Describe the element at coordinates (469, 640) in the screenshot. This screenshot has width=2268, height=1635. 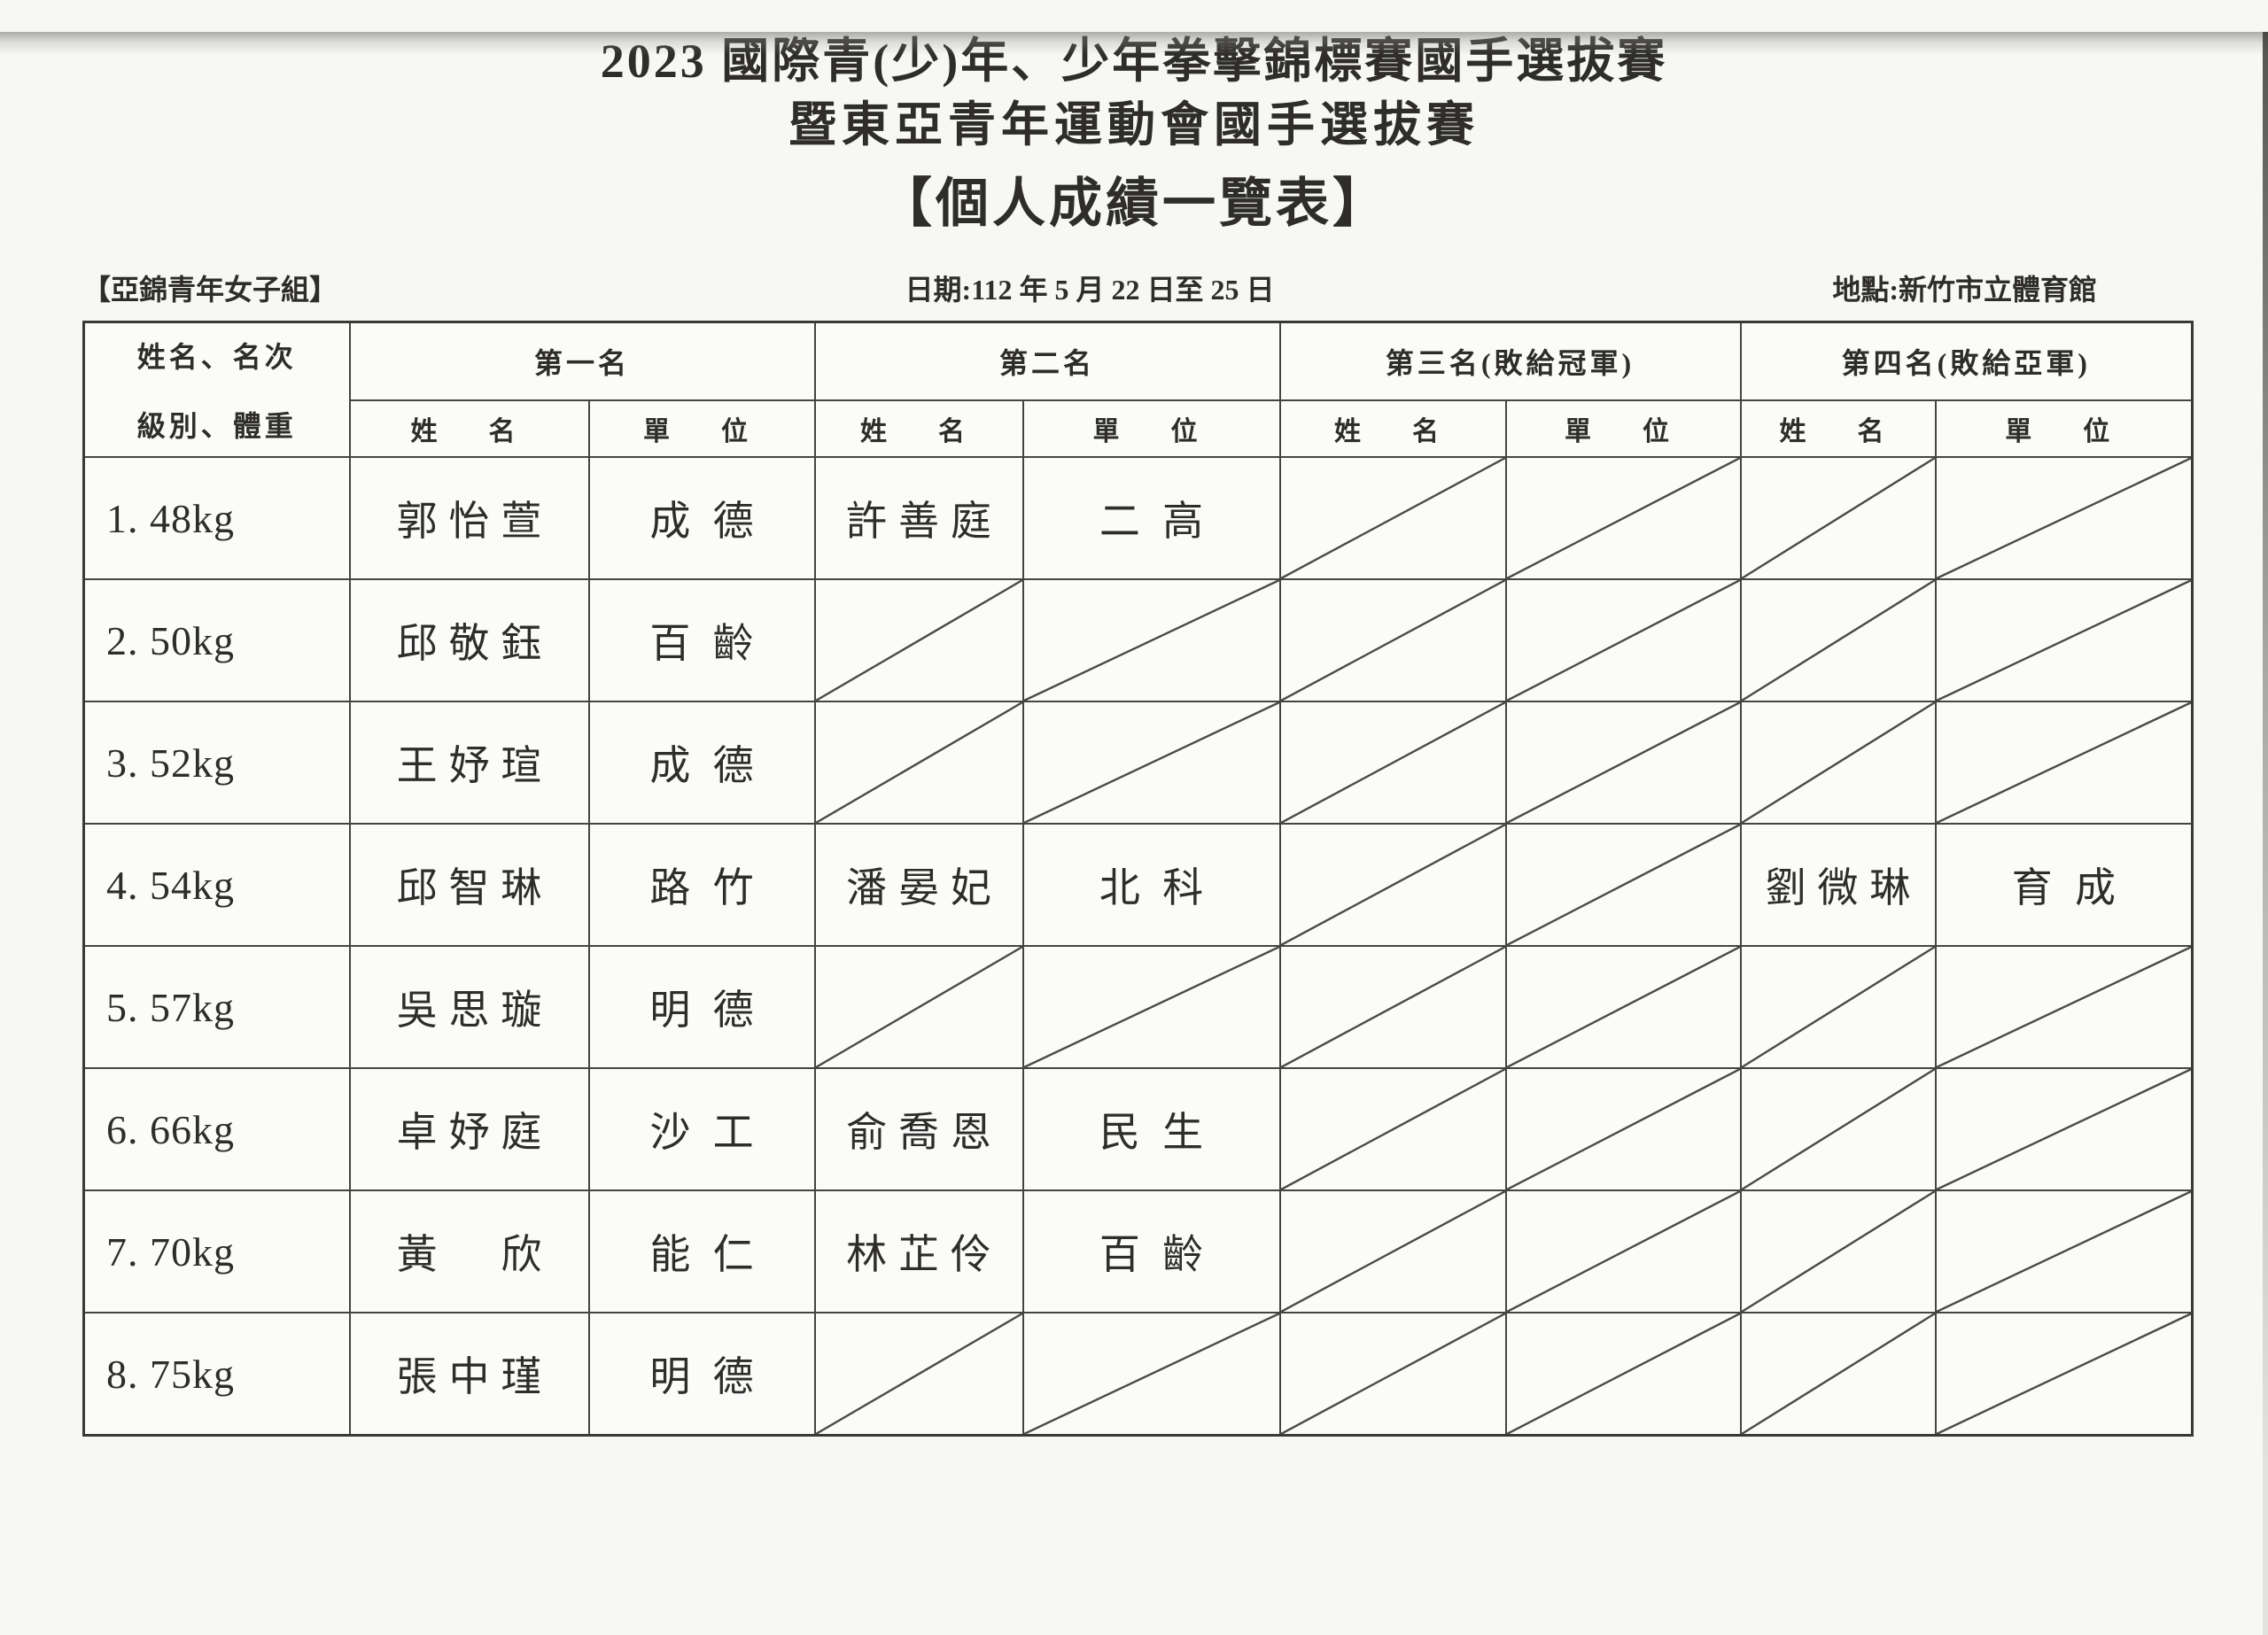
I see `athlete-name-cell: 邱敬鈺` at that location.